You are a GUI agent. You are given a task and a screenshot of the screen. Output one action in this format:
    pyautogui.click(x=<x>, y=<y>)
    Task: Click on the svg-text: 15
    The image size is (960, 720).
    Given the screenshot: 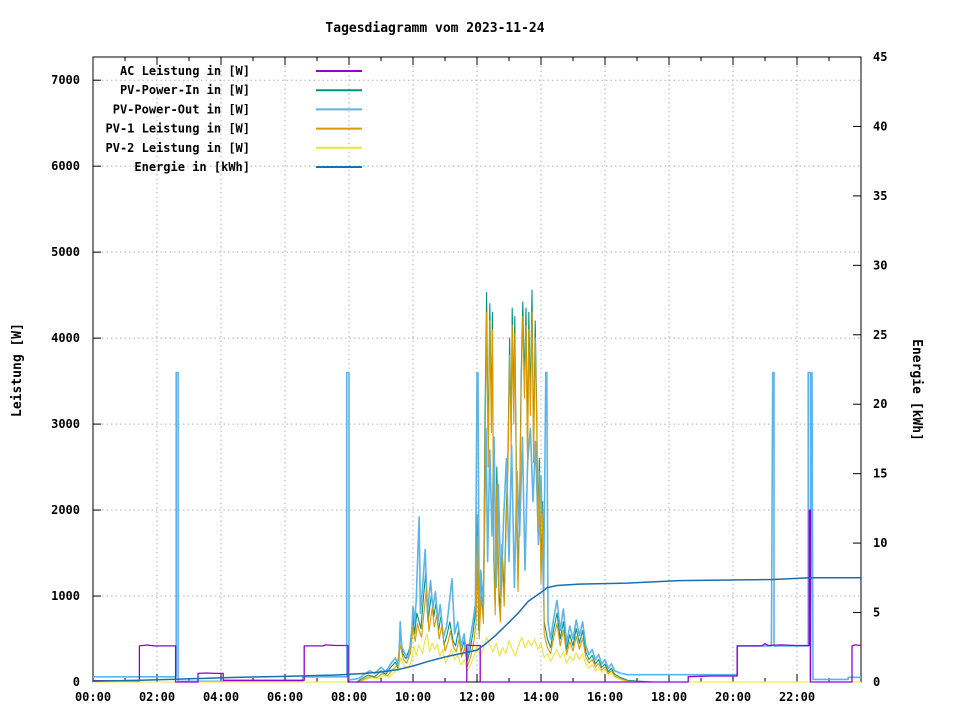 What is the action you would take?
    pyautogui.click(x=880, y=474)
    